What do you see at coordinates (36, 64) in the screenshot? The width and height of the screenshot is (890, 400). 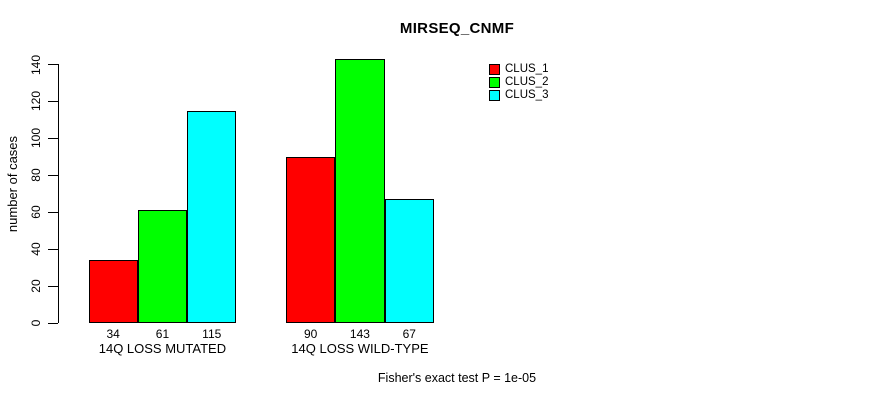 I see `y-axis-tick-label: 140` at bounding box center [36, 64].